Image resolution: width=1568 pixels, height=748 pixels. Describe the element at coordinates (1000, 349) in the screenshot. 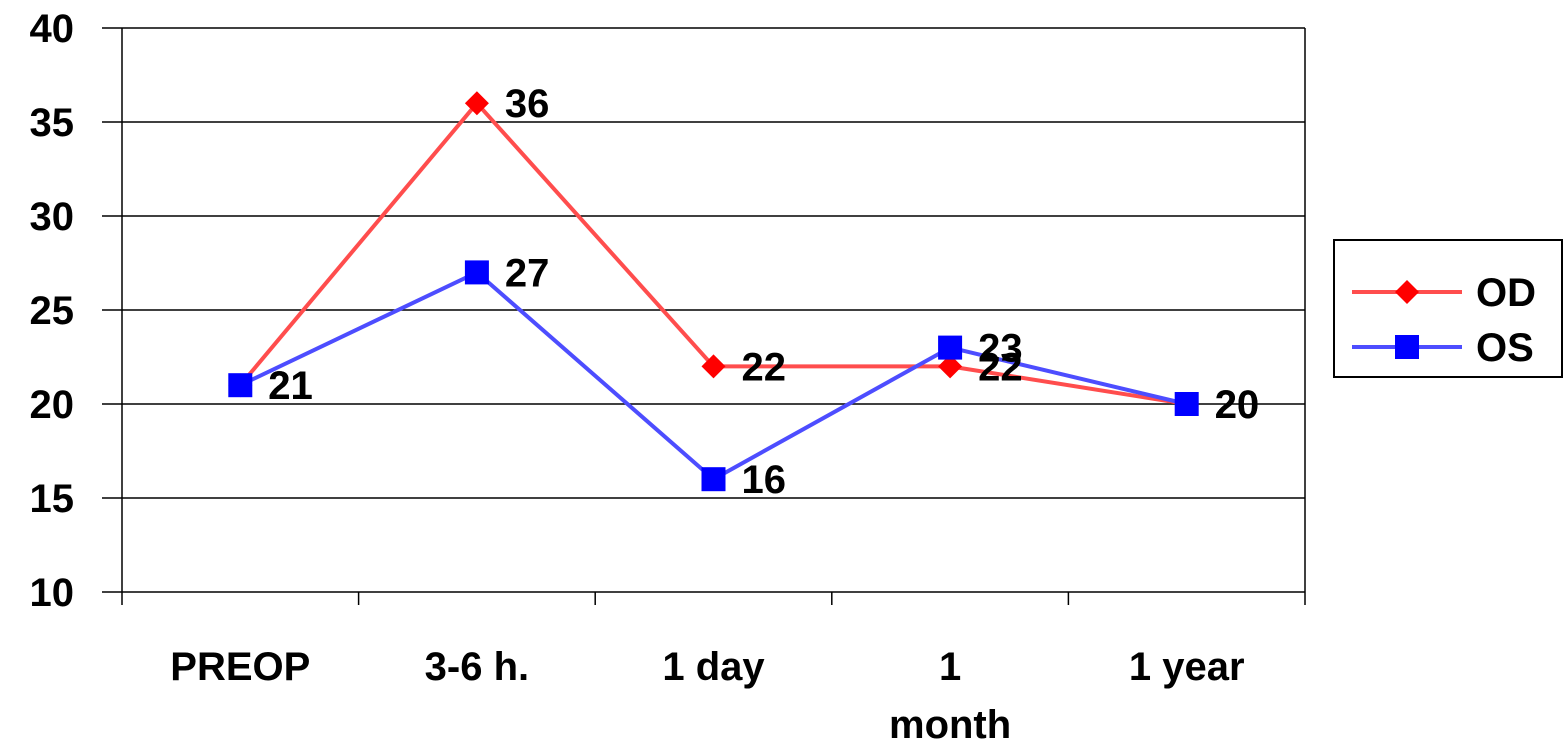

I see `data-label-OS-3: 23` at that location.